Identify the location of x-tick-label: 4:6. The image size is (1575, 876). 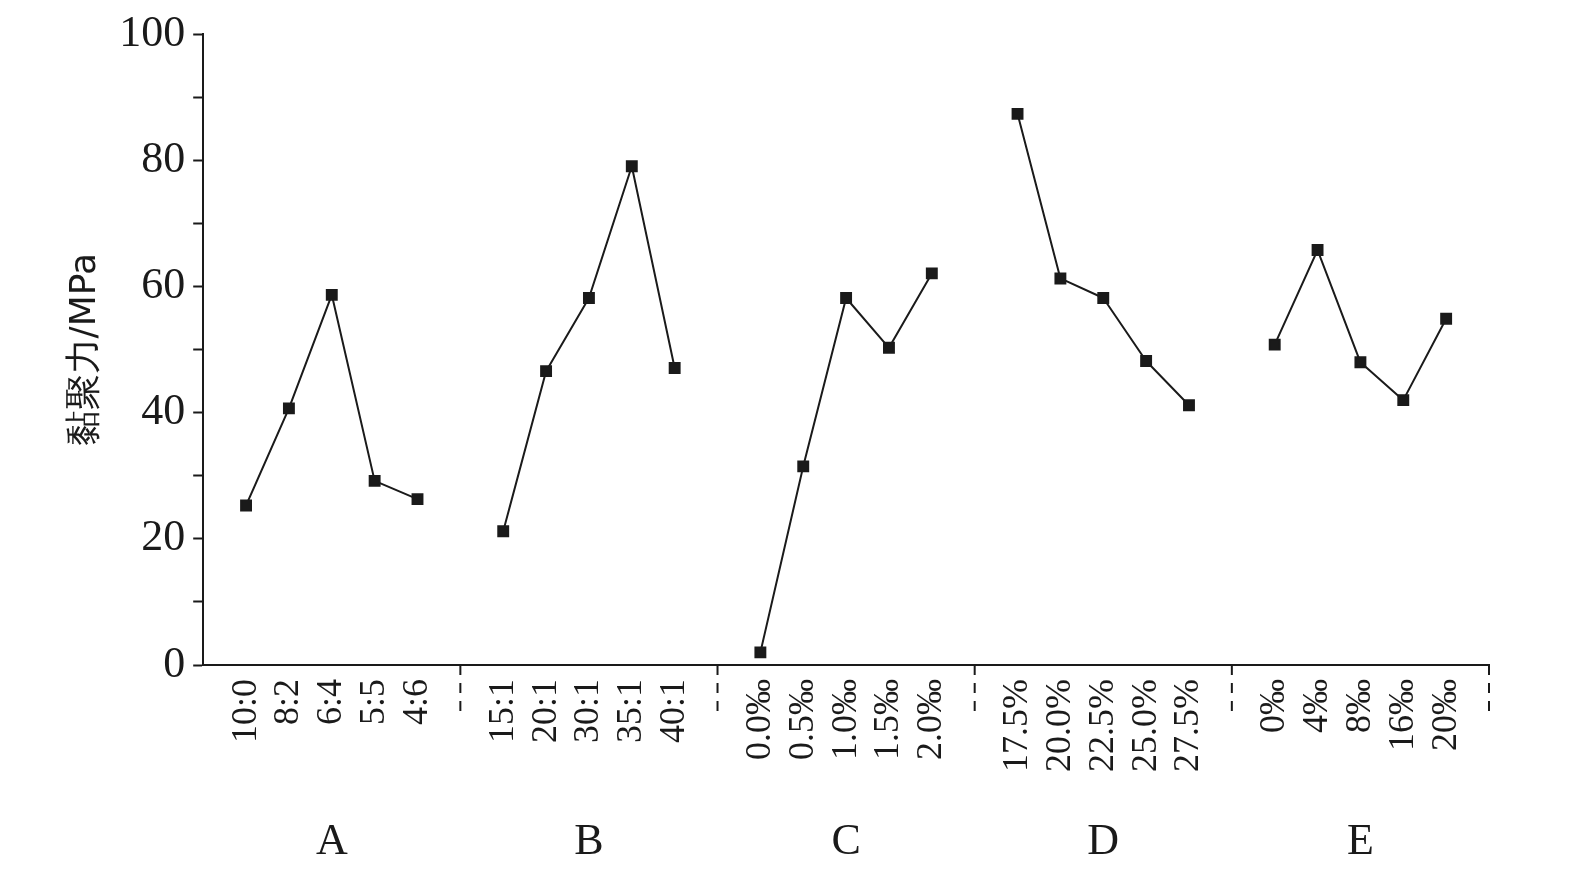
(414, 702).